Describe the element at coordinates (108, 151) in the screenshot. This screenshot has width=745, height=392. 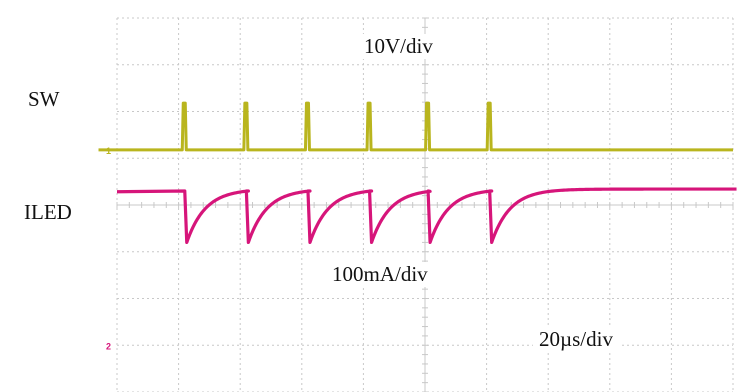
I see `channel-1-marker: 1` at that location.